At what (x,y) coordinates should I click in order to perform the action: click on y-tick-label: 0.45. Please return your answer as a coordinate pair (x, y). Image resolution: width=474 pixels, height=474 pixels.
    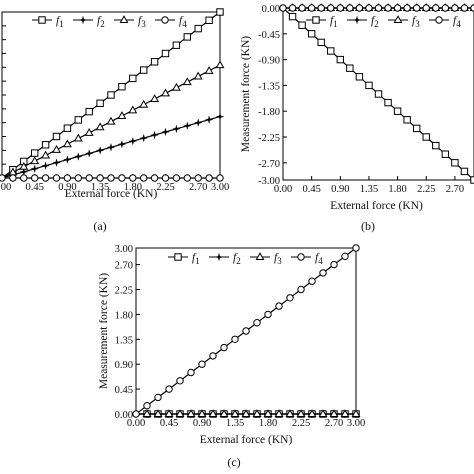
    Looking at the image, I should click on (124, 390).